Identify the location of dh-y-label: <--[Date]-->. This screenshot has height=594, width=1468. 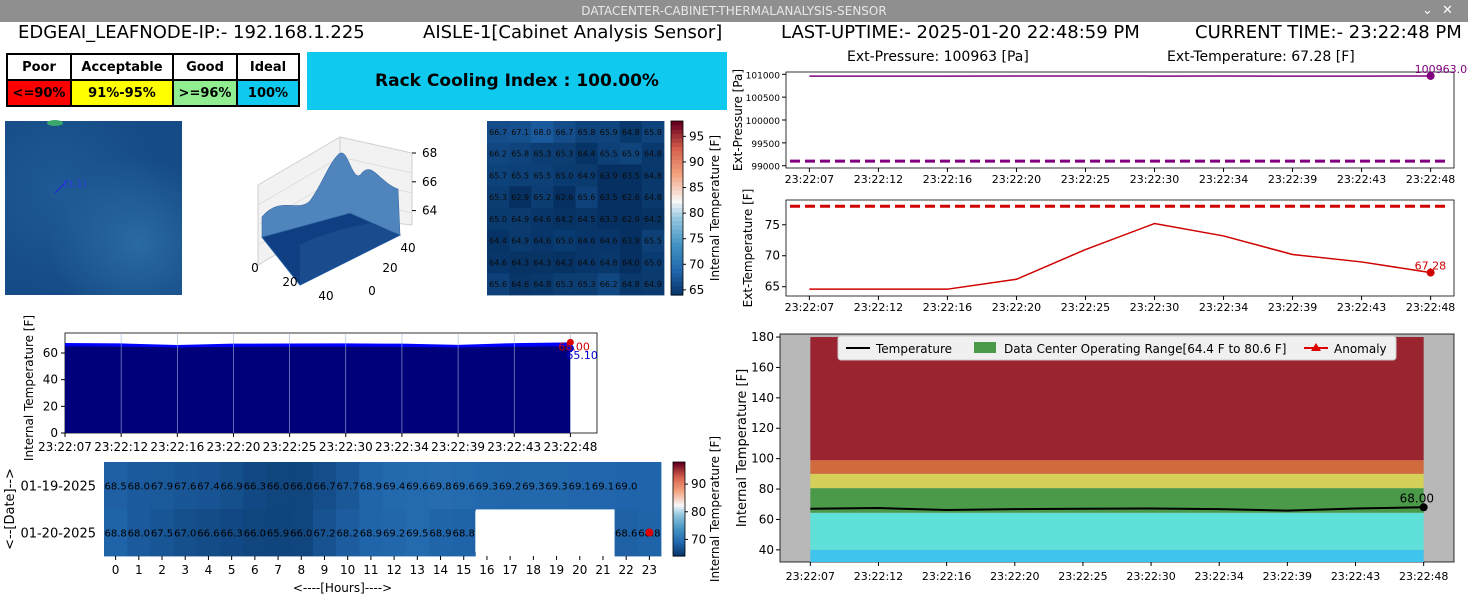
(10, 509).